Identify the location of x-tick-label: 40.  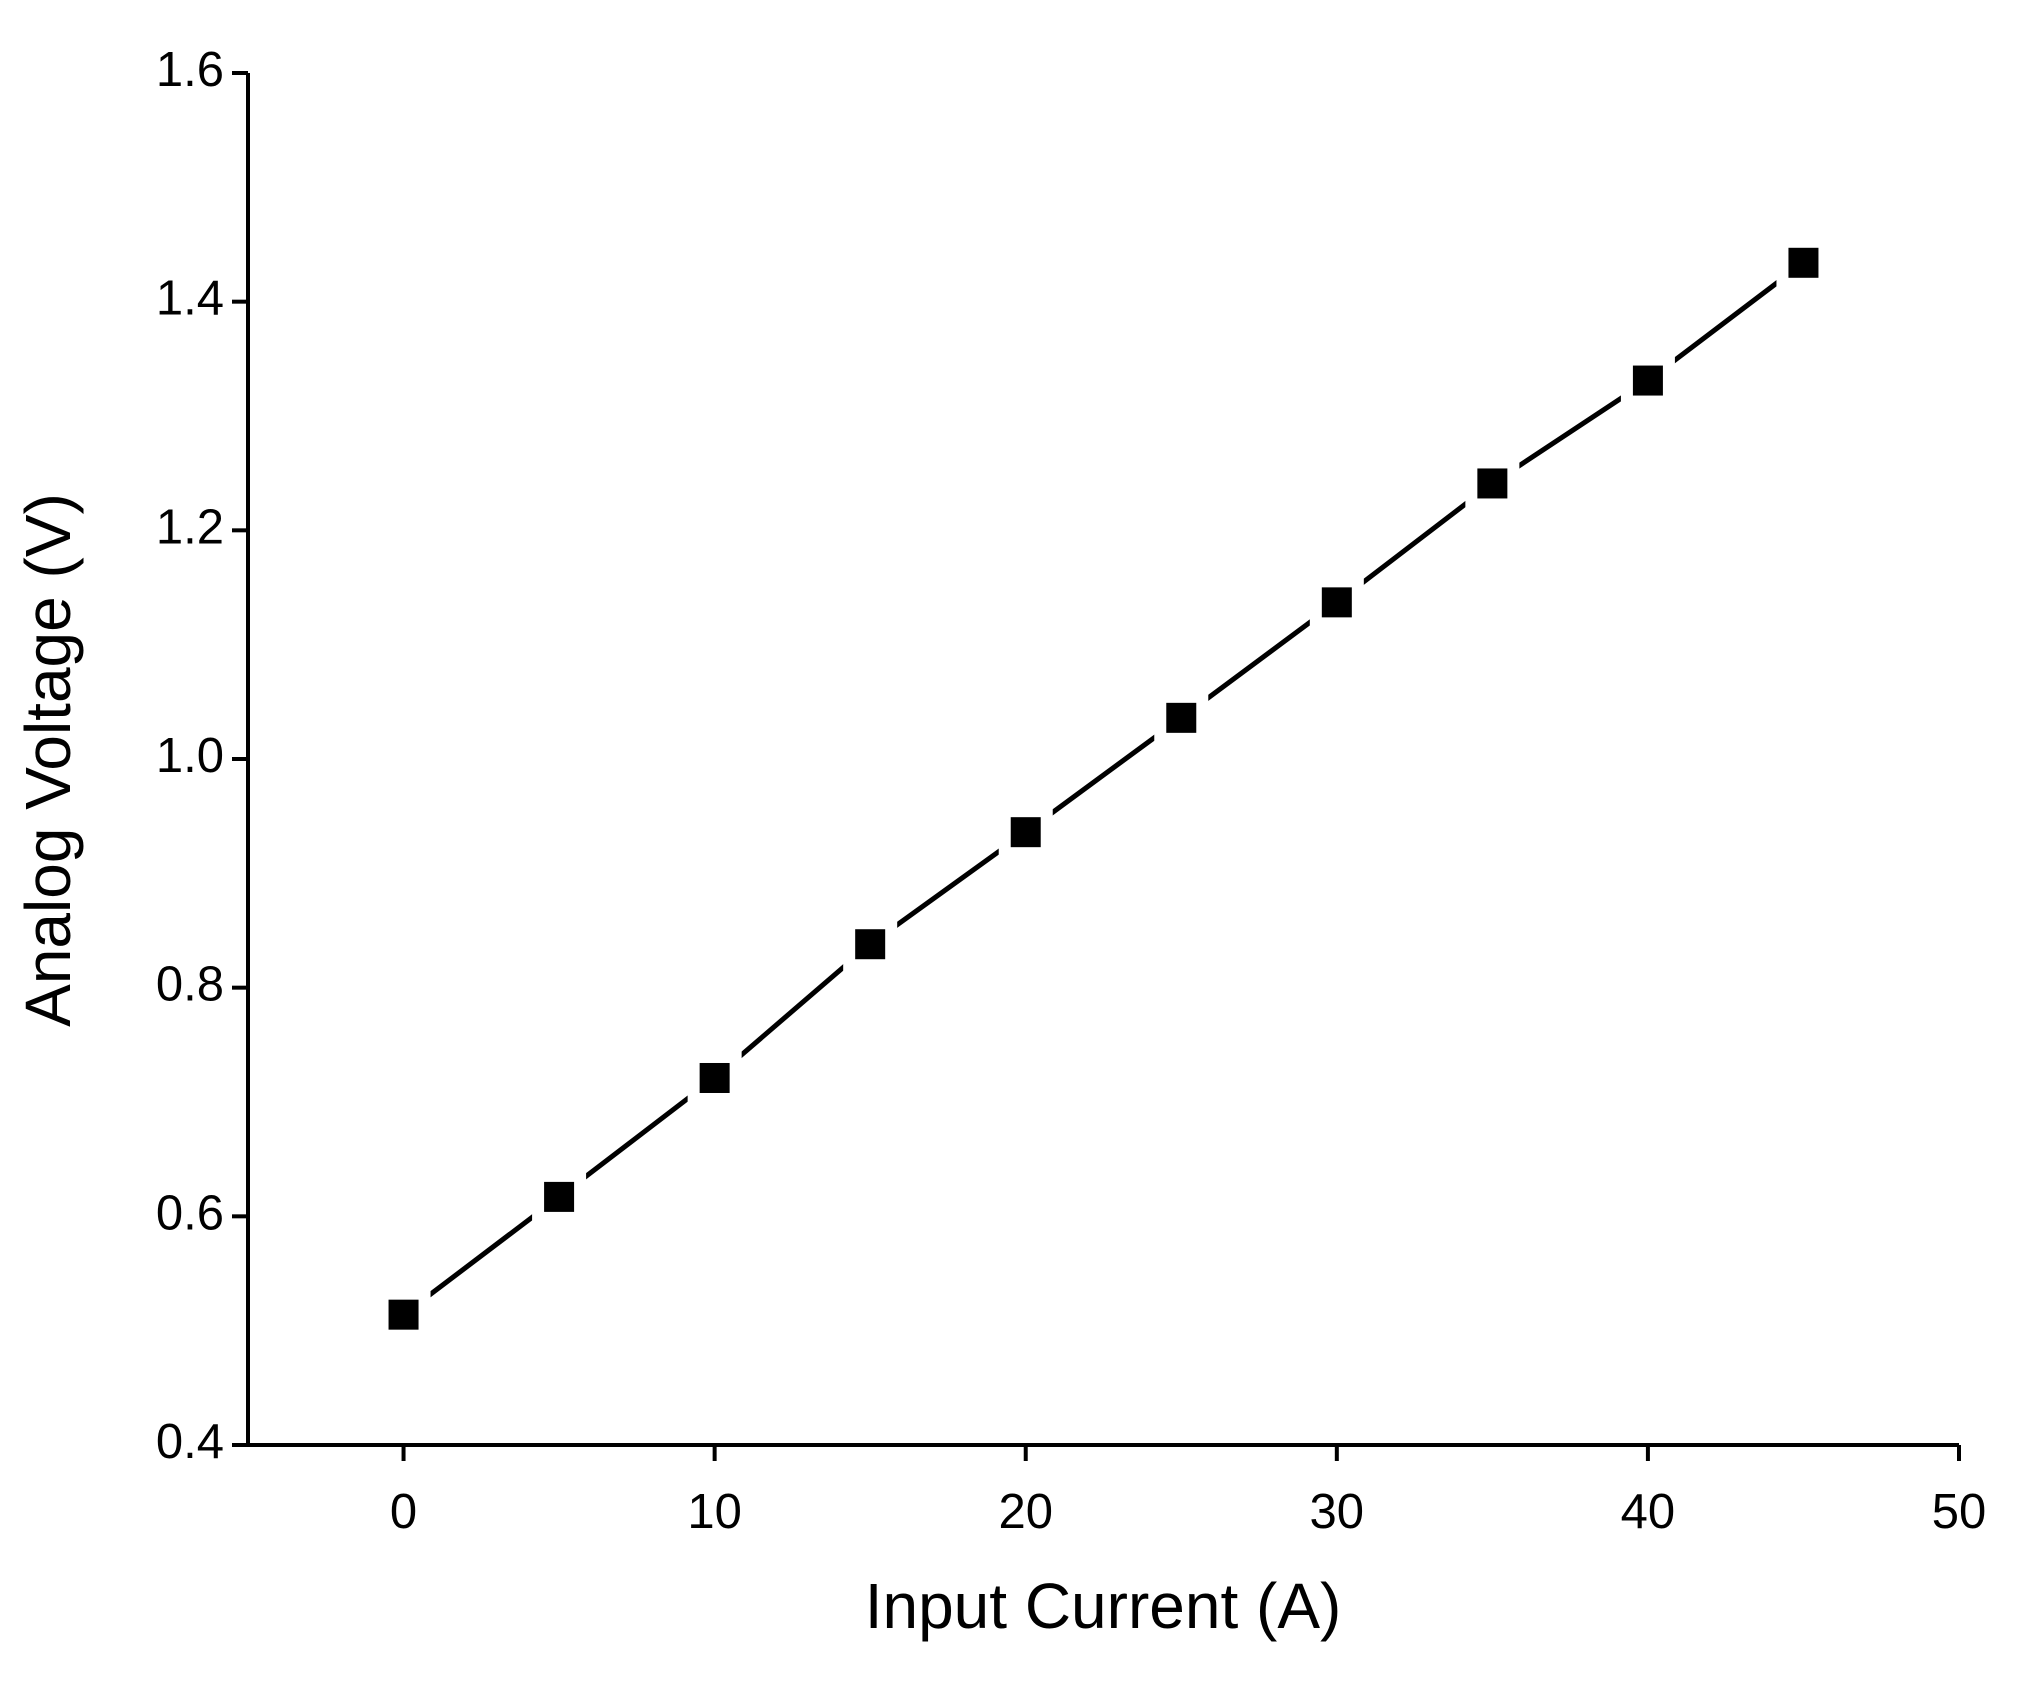
(1648, 1512).